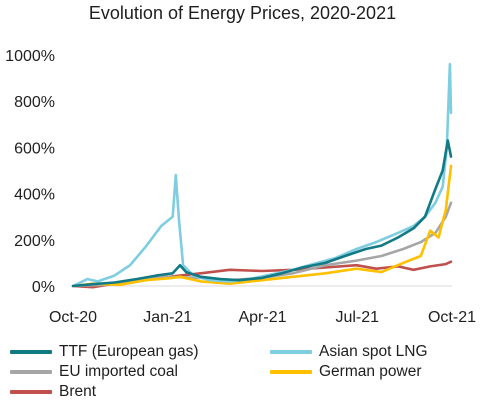 Image resolution: width=485 pixels, height=405 pixels. Describe the element at coordinates (357, 317) in the screenshot. I see `x-tick-label: Jul-21` at that location.